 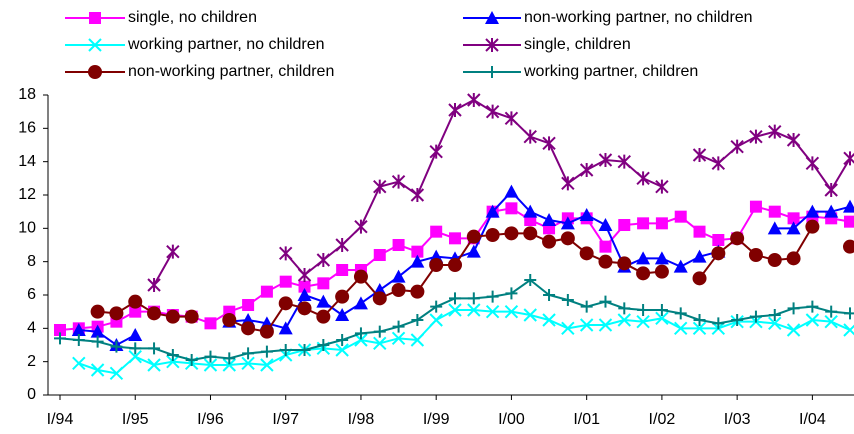 What do you see at coordinates (662, 419) in the screenshot?
I see `x-tick-label: I/02` at bounding box center [662, 419].